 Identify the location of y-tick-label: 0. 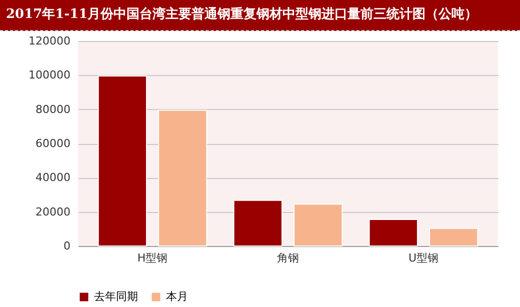
(67, 246).